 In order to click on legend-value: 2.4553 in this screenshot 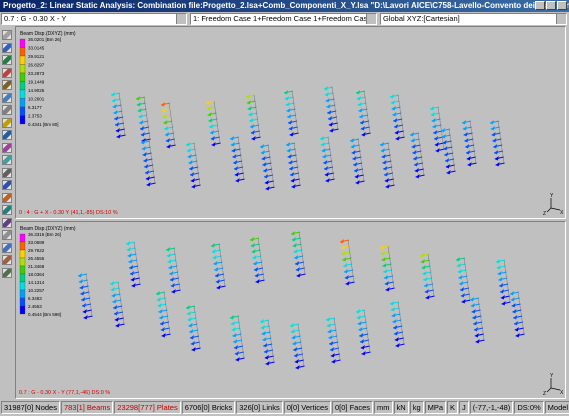, I will do `click(35, 306)`.